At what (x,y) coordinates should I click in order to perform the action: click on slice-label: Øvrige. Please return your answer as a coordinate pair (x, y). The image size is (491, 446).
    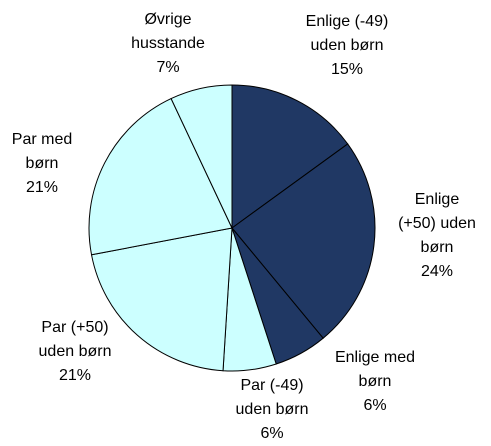
    Looking at the image, I should click on (167, 19).